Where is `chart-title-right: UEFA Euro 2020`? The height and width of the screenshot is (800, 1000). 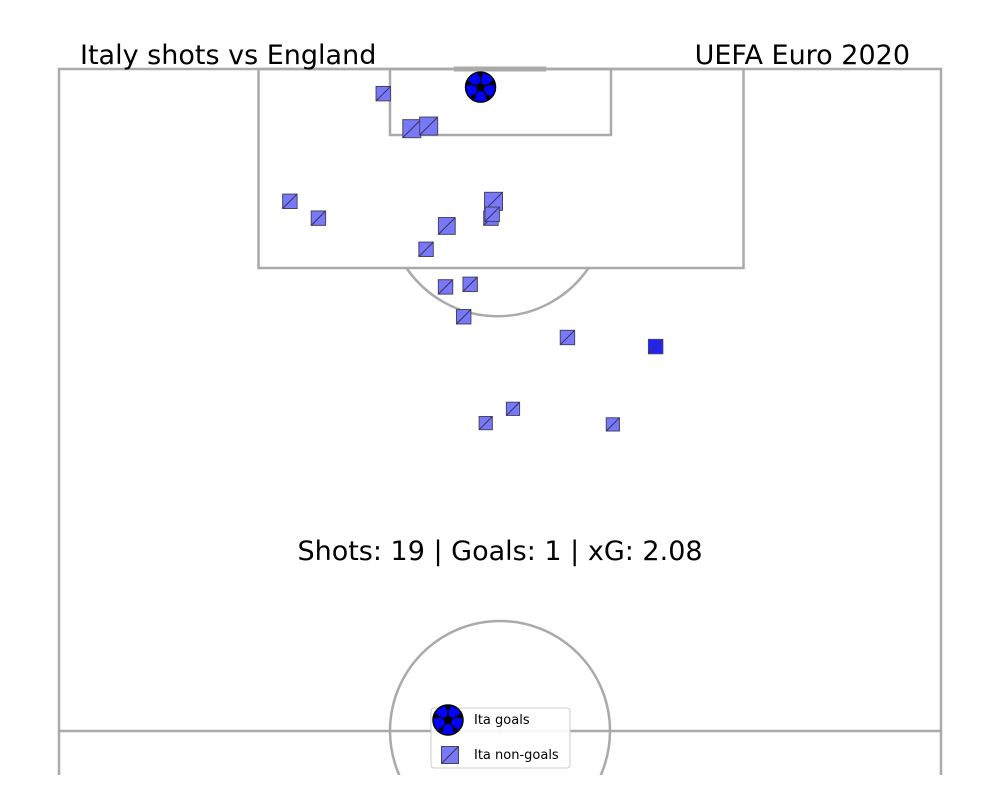 chart-title-right: UEFA Euro 2020 is located at coordinates (802, 55).